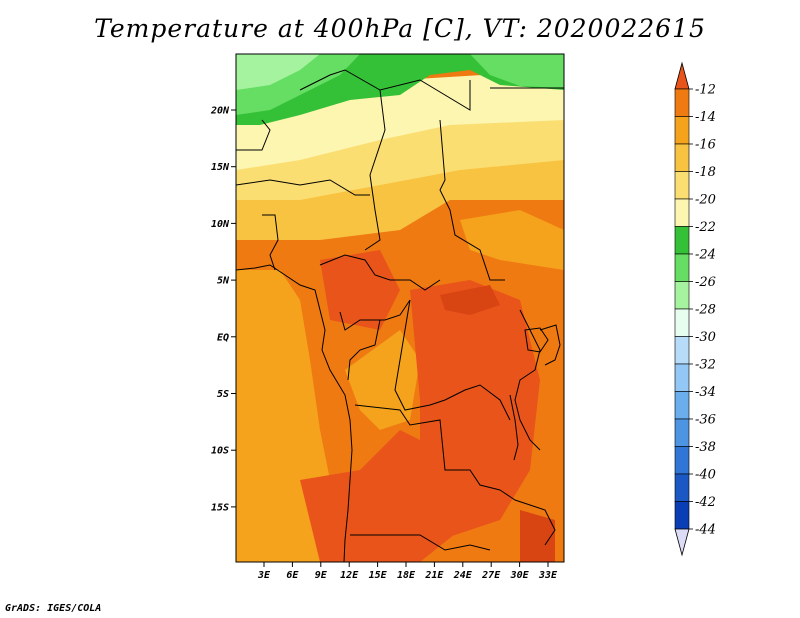  I want to click on lat-label: 15S, so click(220, 507).